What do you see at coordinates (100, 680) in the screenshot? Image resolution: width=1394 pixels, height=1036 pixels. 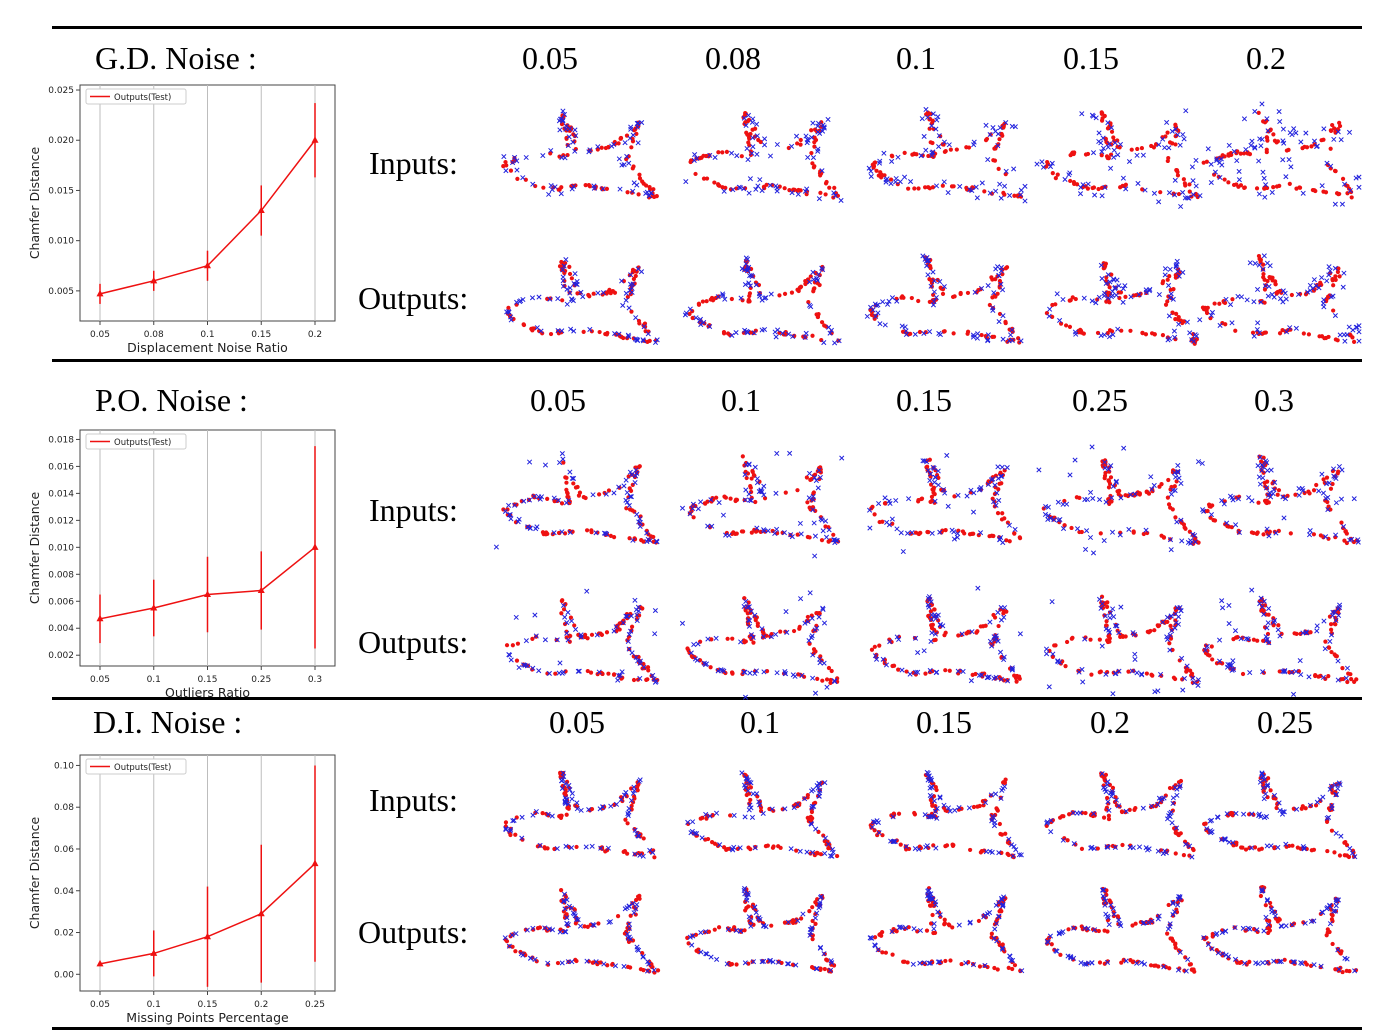 I see `x-tick-label: 0.05` at bounding box center [100, 680].